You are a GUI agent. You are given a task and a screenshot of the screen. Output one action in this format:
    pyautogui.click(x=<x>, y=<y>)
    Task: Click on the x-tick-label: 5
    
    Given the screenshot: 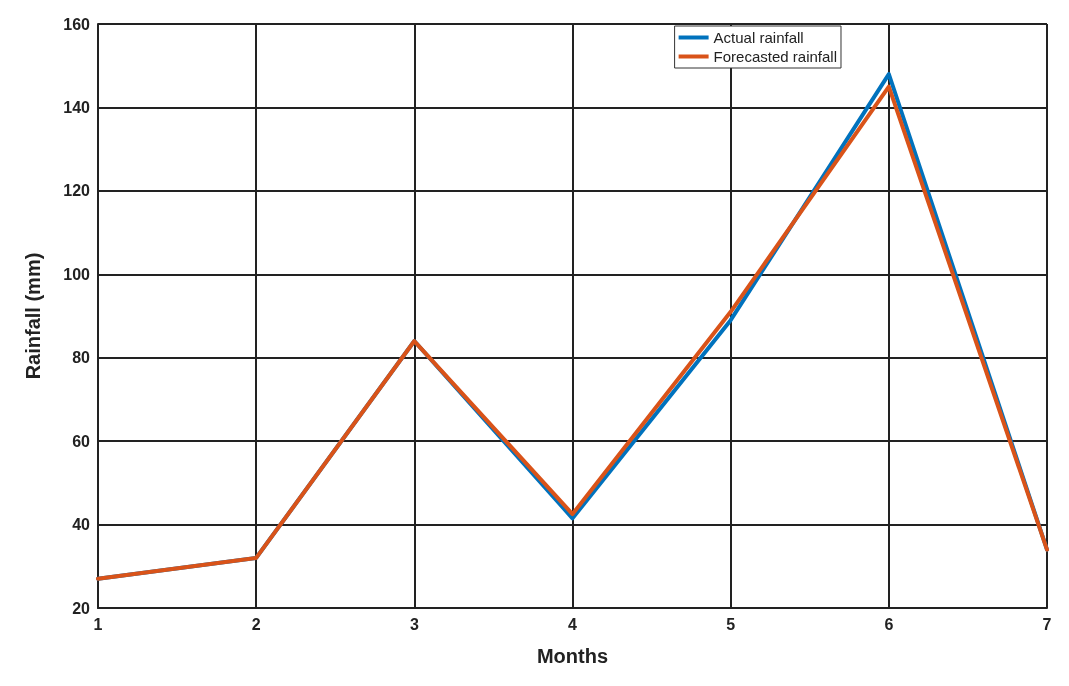 What is the action you would take?
    pyautogui.click(x=731, y=624)
    